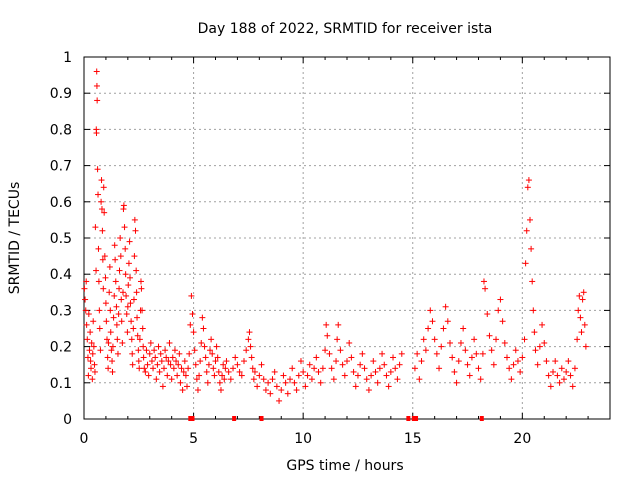  I want to click on gap-markers, so click(336, 418).